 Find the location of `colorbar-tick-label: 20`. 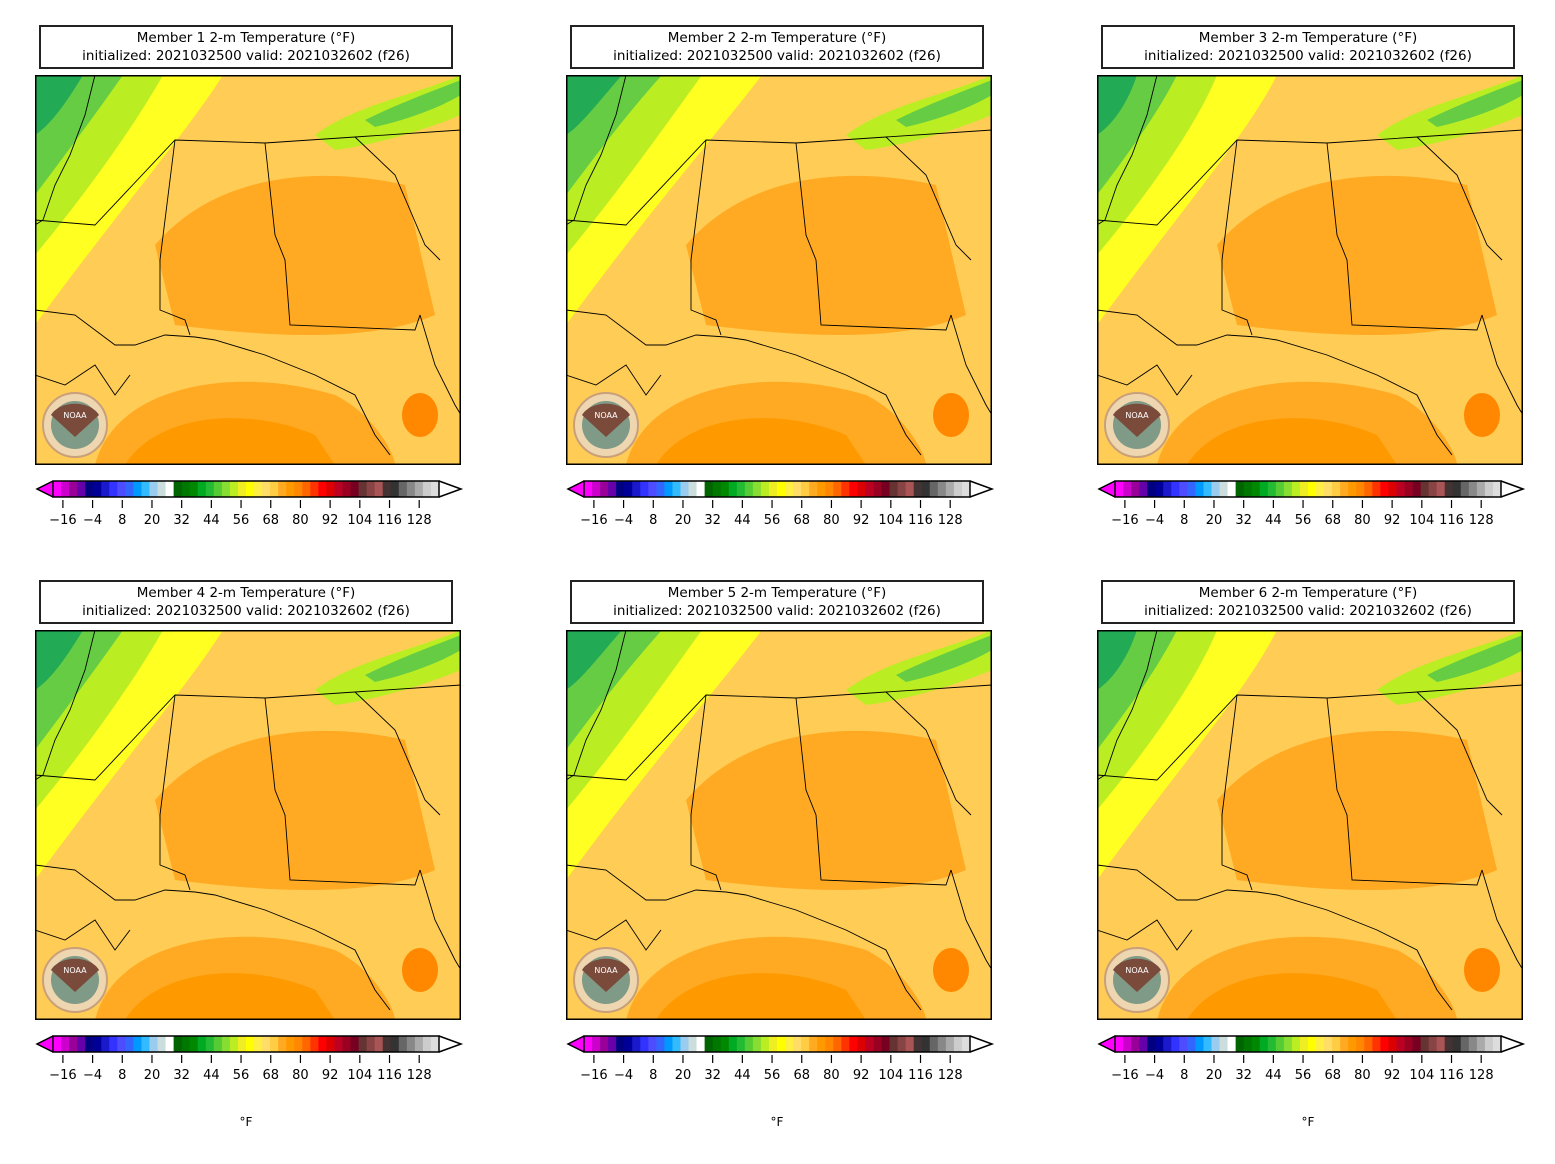

colorbar-tick-label: 20 is located at coordinates (152, 1075).